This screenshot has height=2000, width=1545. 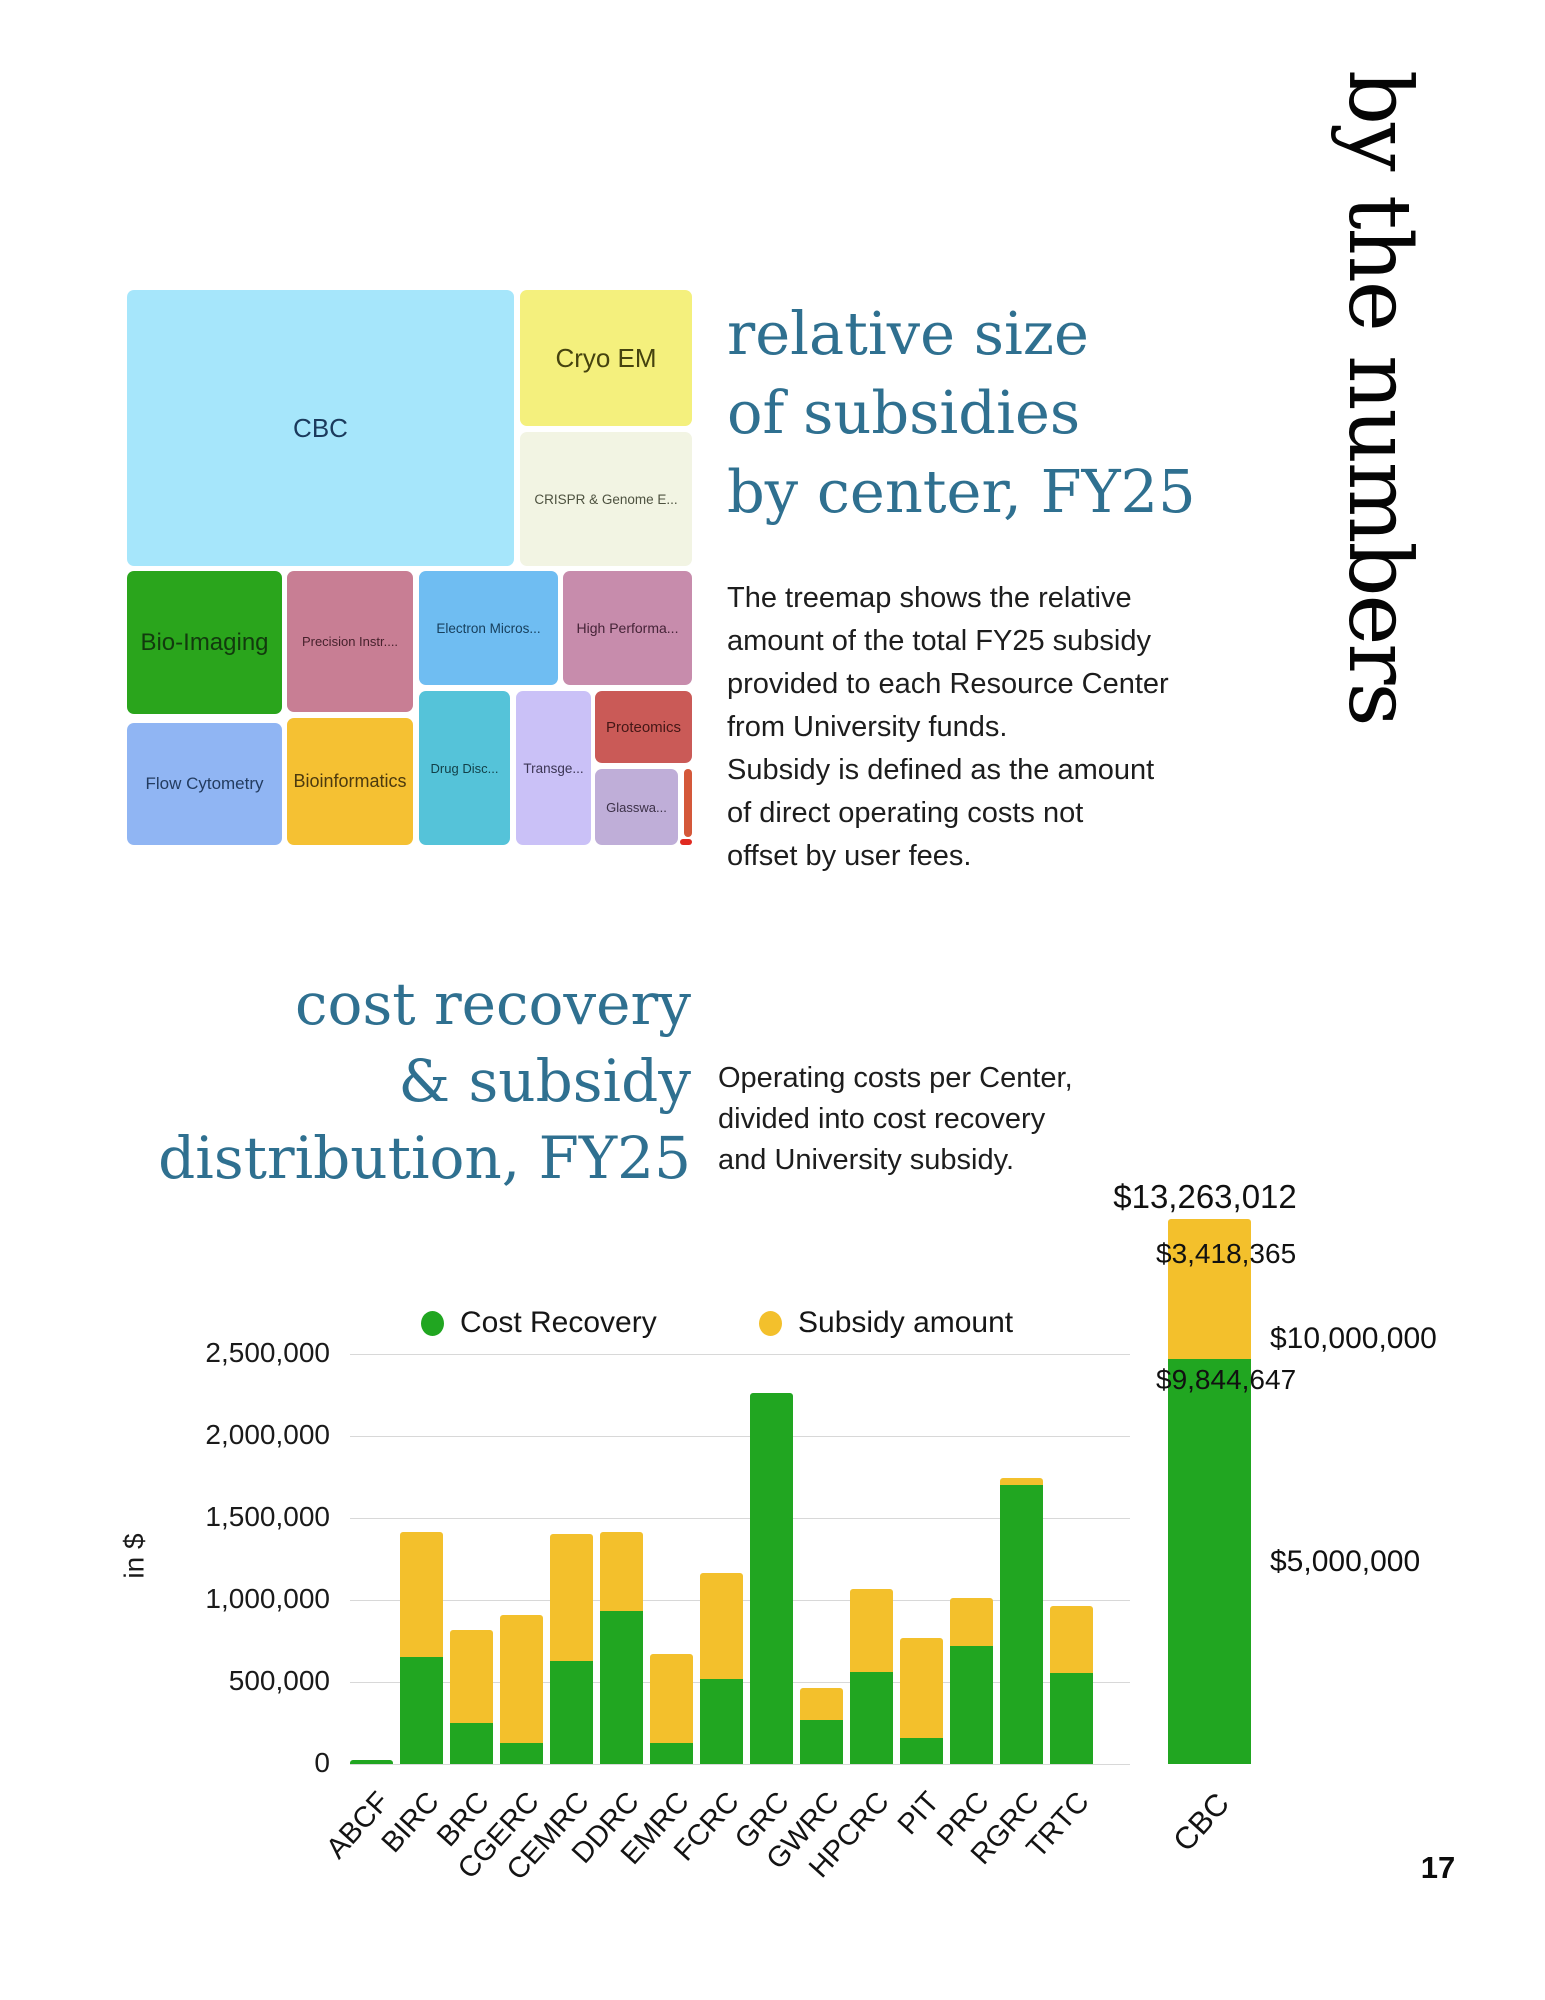 I want to click on bar-birc, so click(x=421, y=1648).